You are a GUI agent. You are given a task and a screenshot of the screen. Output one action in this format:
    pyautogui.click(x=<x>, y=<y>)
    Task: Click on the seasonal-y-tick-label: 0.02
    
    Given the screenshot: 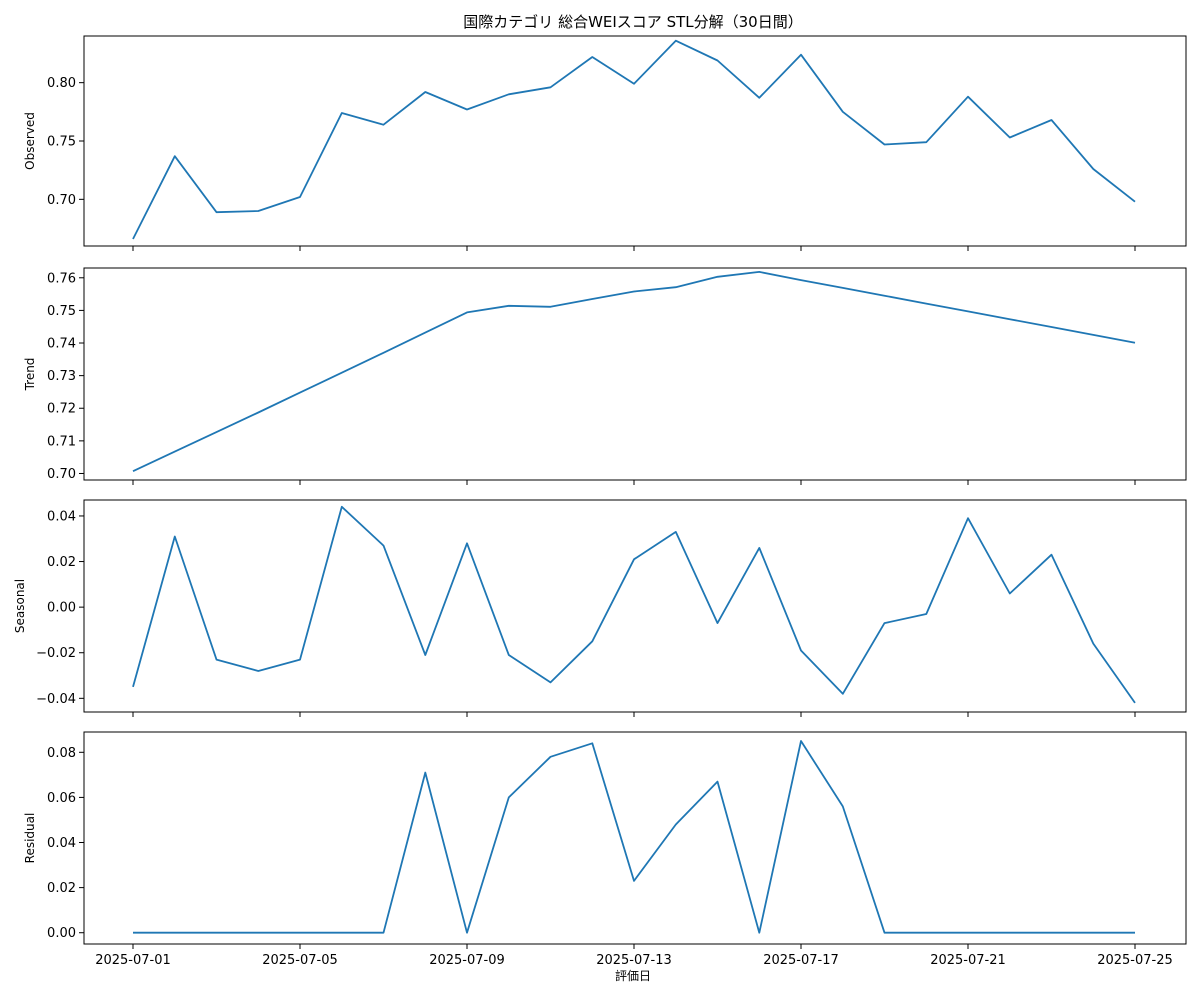 What is the action you would take?
    pyautogui.click(x=61, y=562)
    